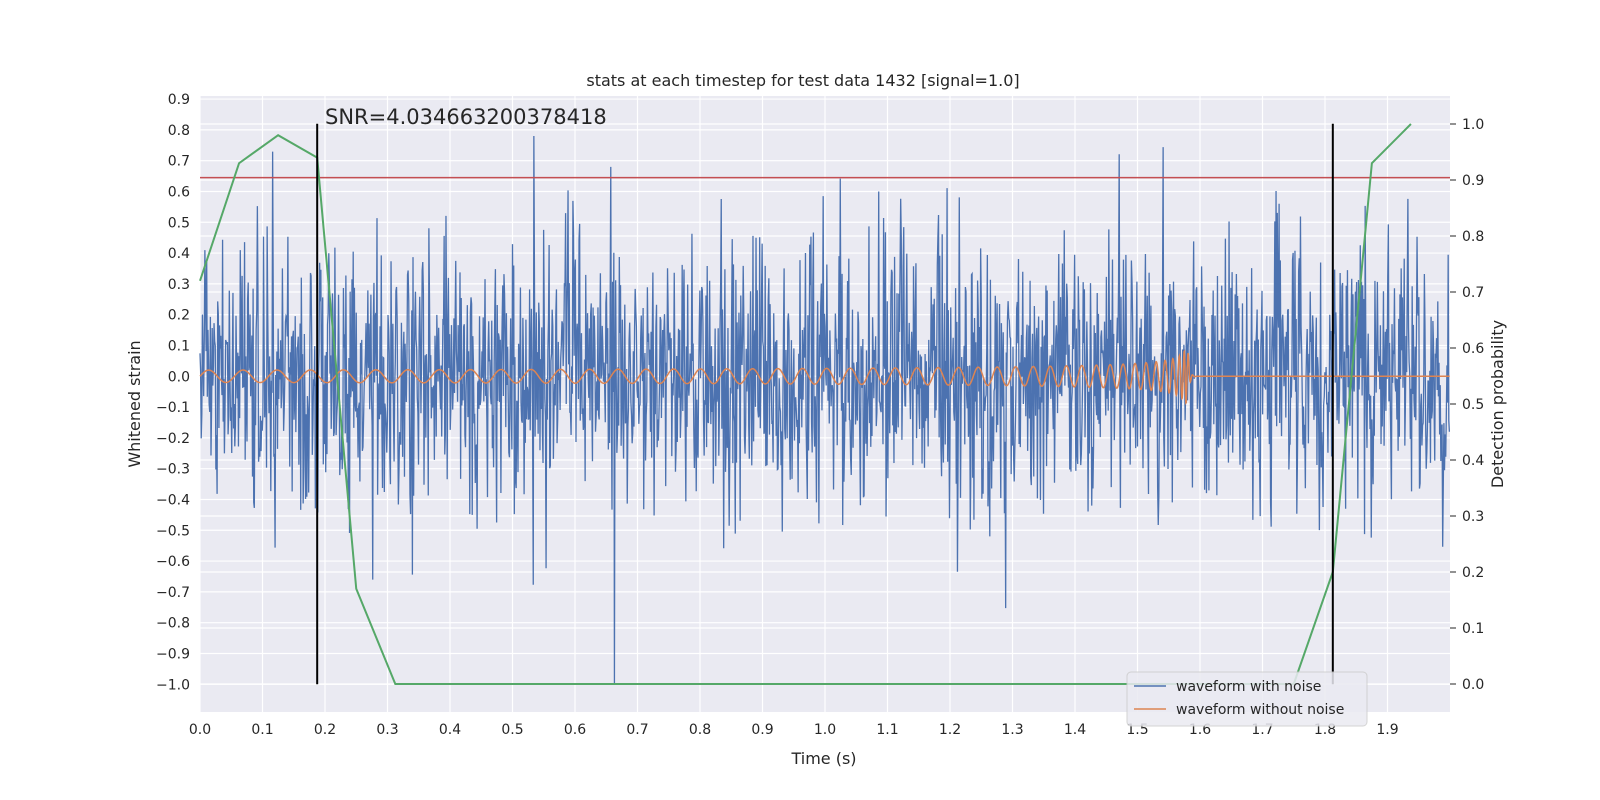  What do you see at coordinates (179, 285) in the screenshot?
I see `y-tick-label: 0.3` at bounding box center [179, 285].